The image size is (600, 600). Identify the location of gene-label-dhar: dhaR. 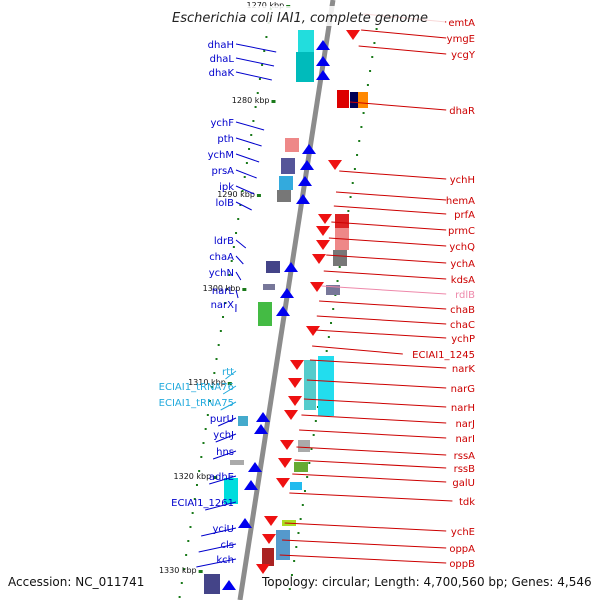
(462, 111).